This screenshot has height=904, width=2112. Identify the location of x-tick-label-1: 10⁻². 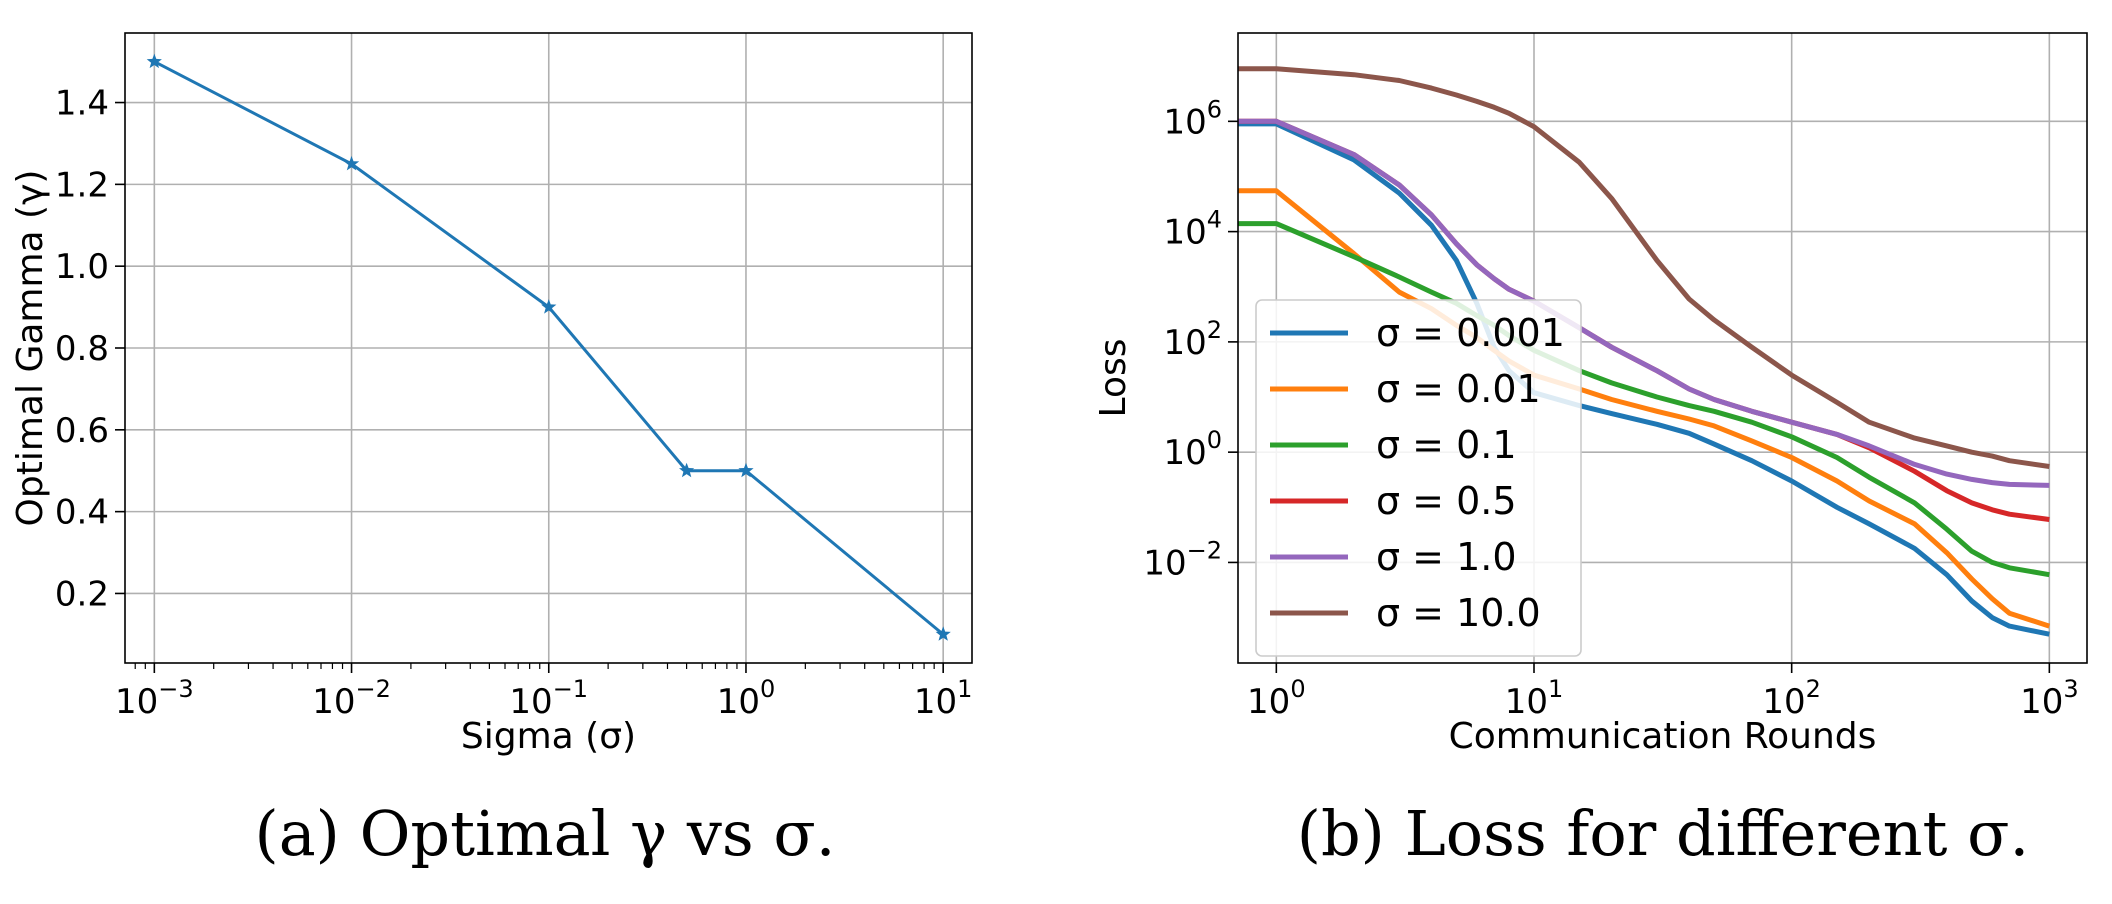
(351, 698).